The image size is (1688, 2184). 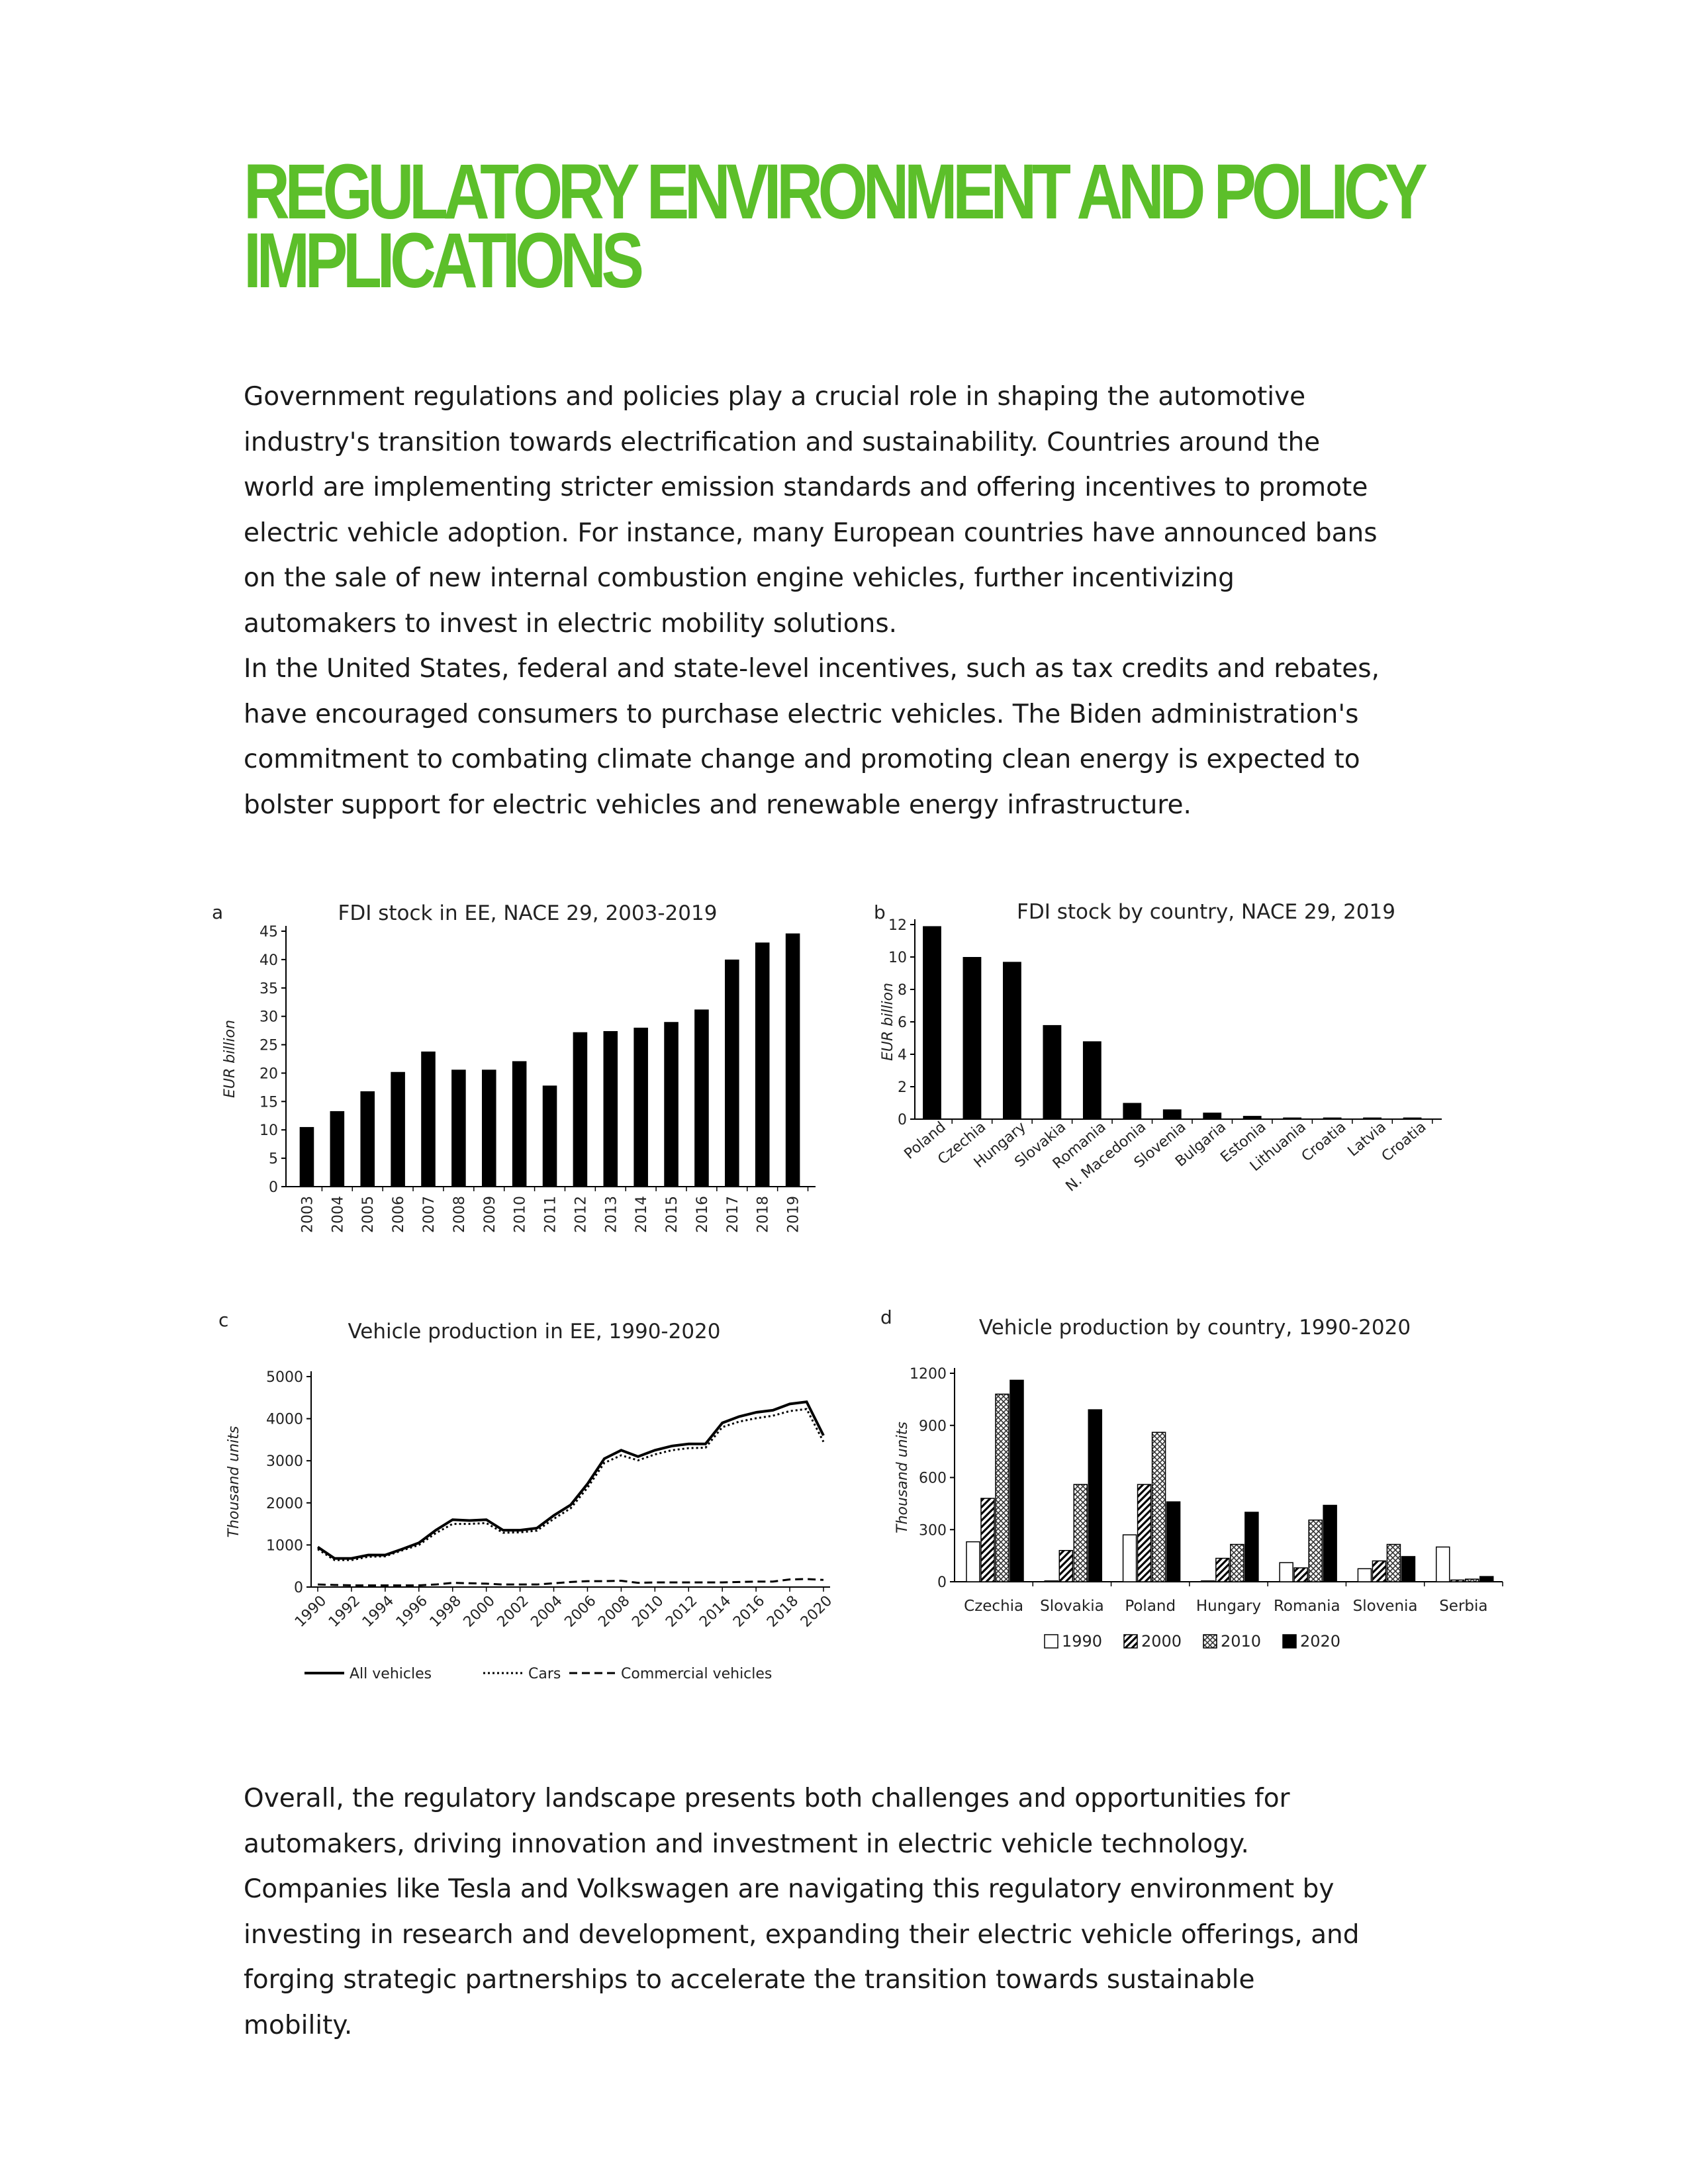 I want to click on x-tick-label: 2011, so click(x=551, y=1214).